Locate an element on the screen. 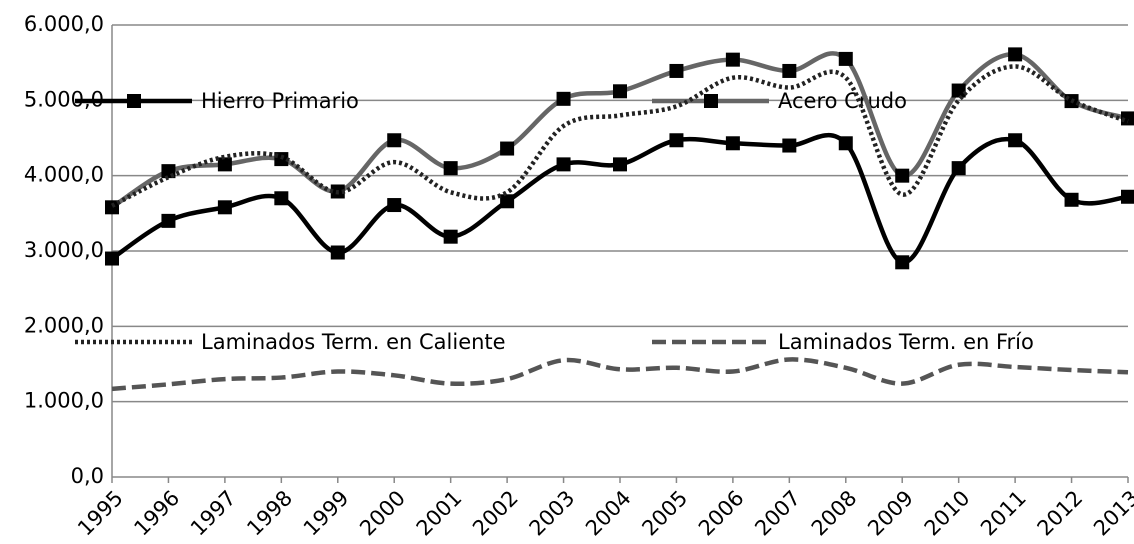  x-tick-label: 2008 is located at coordinates (834, 513).